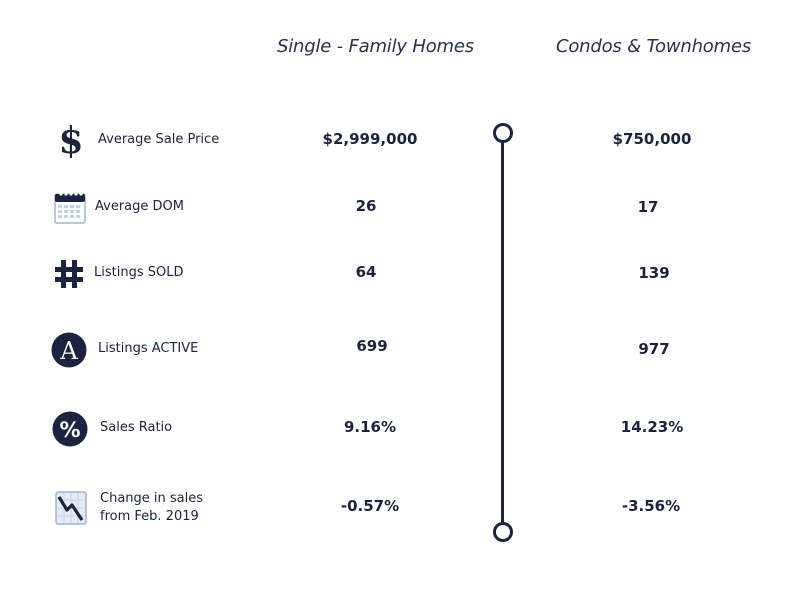 Image resolution: width=800 pixels, height=600 pixels. I want to click on single-change-in-sales: -0.57%, so click(370, 506).